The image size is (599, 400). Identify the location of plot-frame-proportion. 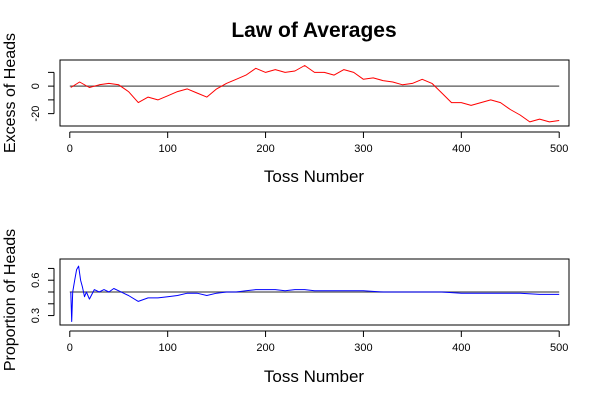
(314, 292).